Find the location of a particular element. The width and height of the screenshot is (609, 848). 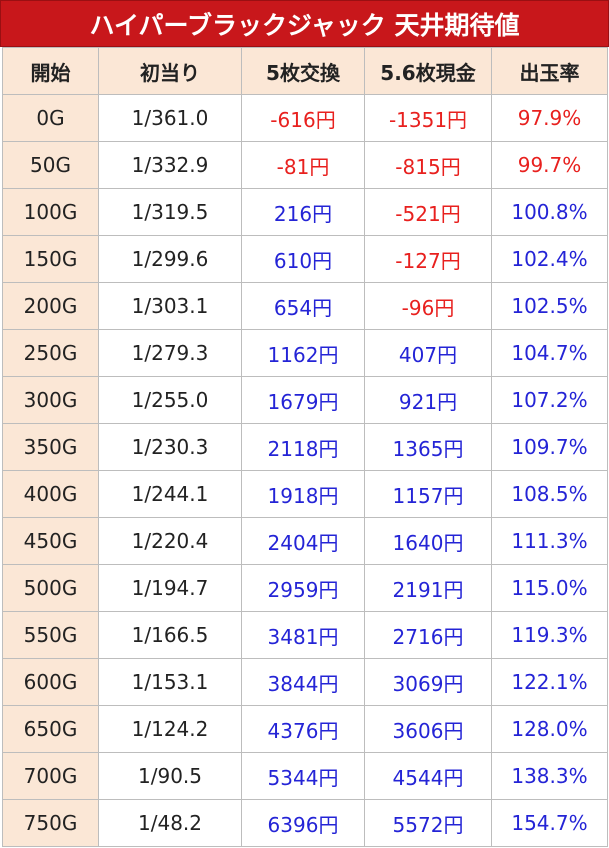

start-cell: 350G is located at coordinates (50, 447).